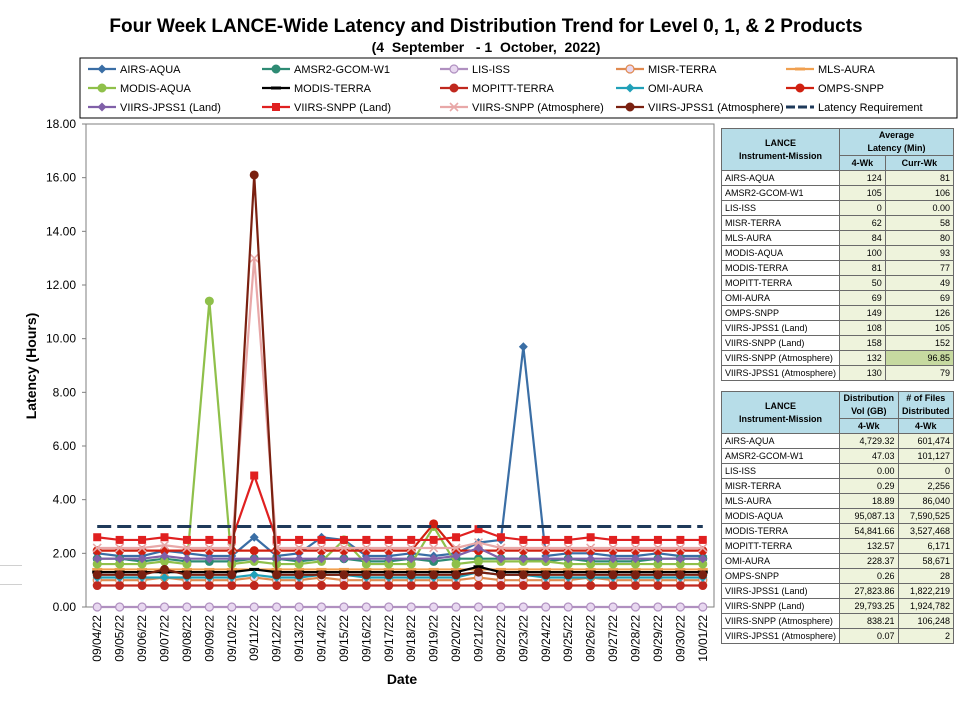  What do you see at coordinates (61, 285) in the screenshot?
I see `y-tick-label: 12.00` at bounding box center [61, 285].